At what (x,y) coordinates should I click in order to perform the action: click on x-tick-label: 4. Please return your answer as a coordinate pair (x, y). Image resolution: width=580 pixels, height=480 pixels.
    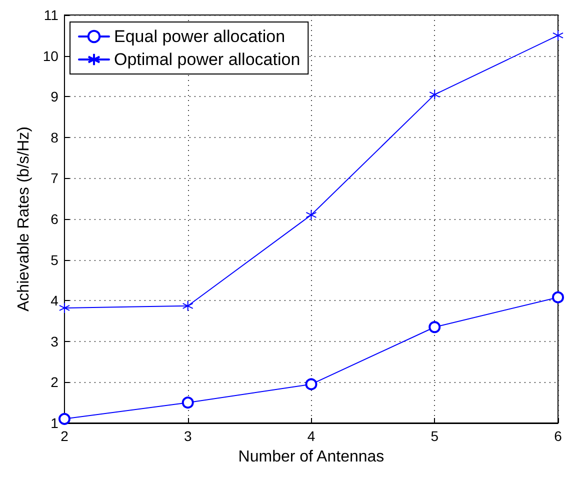
    Looking at the image, I should click on (311, 436).